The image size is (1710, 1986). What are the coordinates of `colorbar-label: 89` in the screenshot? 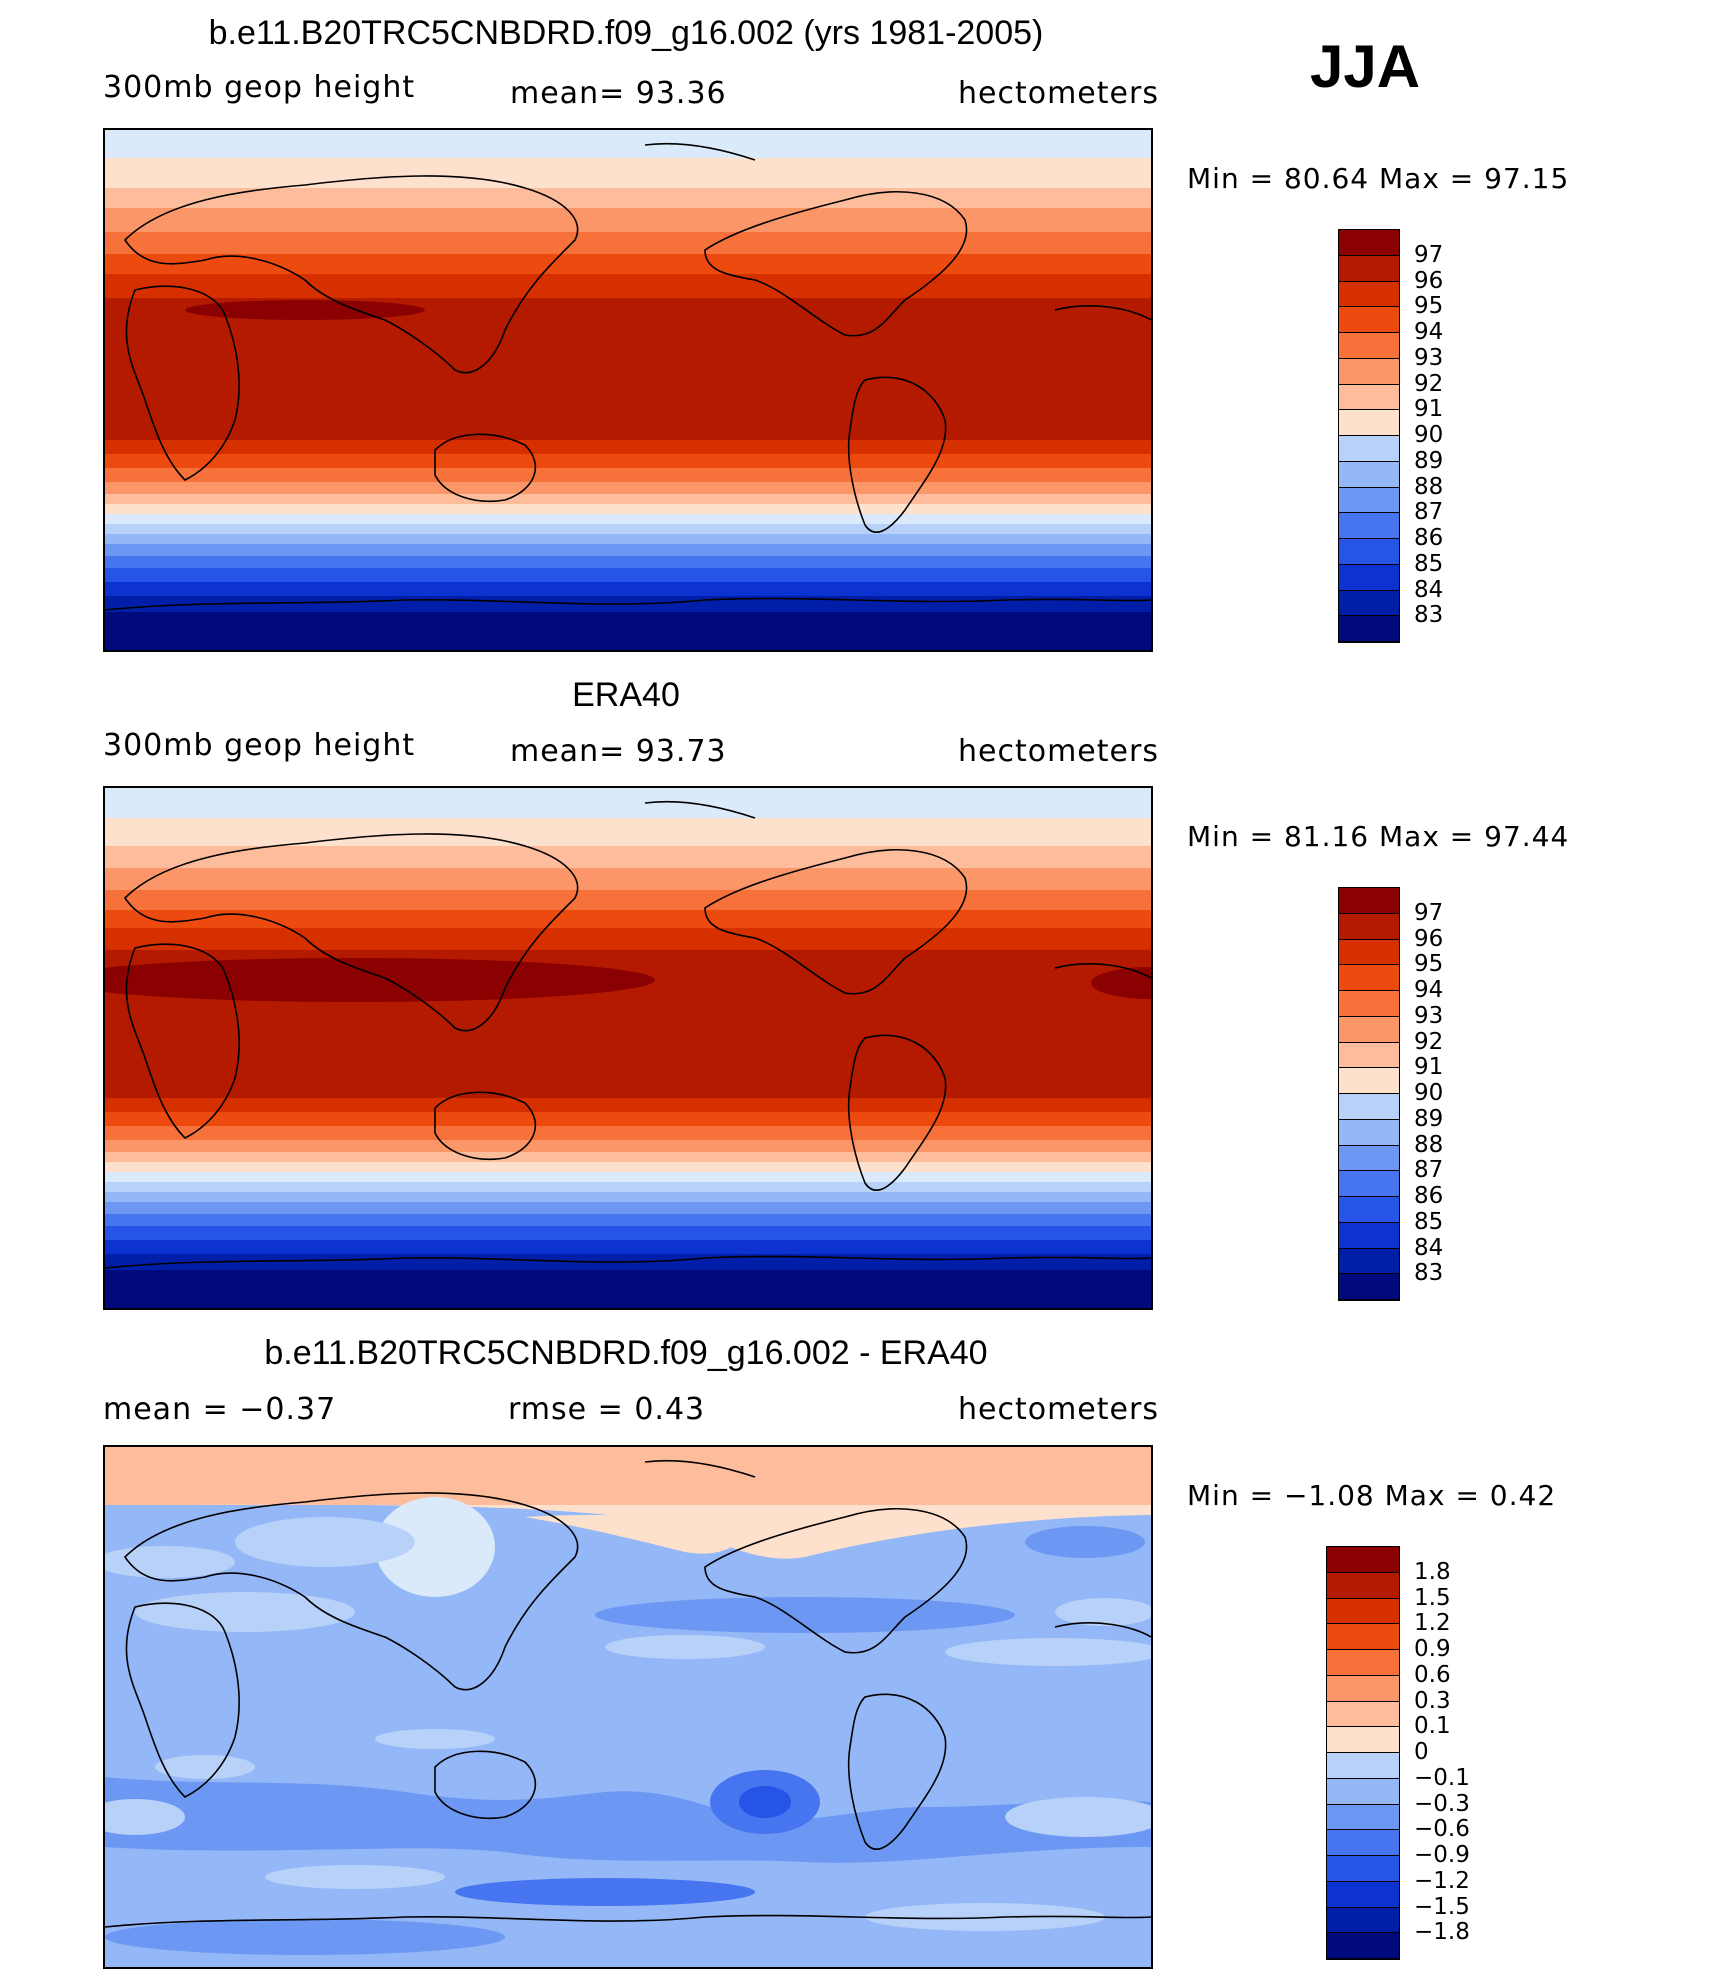 It's located at (1429, 1118).